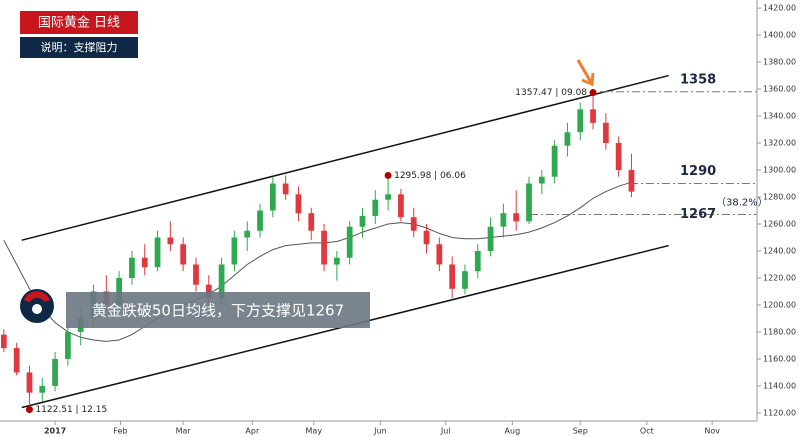 The image size is (800, 437). Describe the element at coordinates (252, 431) in the screenshot. I see `x-tick-label: Apr` at that location.